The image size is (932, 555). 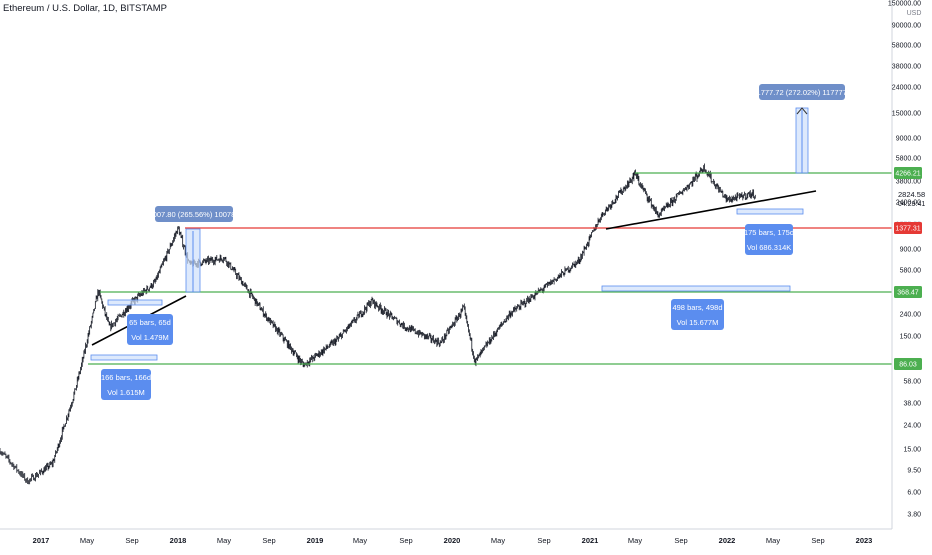 I want to click on price-tick-label: 6.00, so click(x=914, y=493).